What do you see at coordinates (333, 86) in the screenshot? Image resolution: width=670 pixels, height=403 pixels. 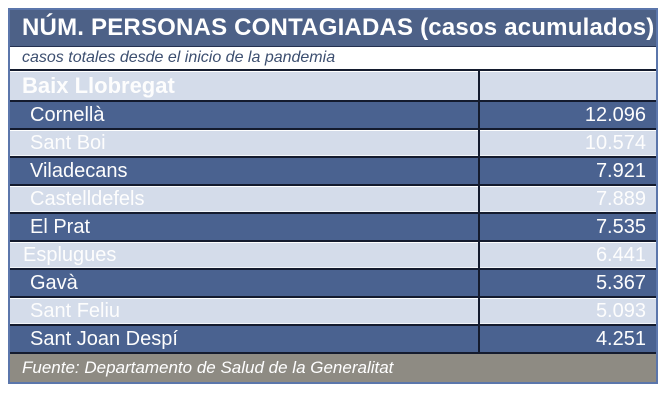 I see `region-header-row: Baix Llobregat` at bounding box center [333, 86].